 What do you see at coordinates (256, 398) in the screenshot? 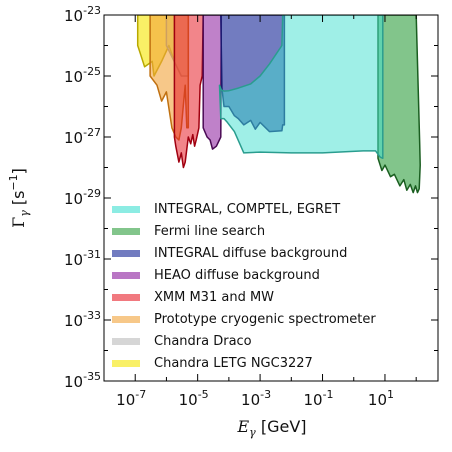
I see `x-tick-label: 10⁻³` at bounding box center [256, 398].